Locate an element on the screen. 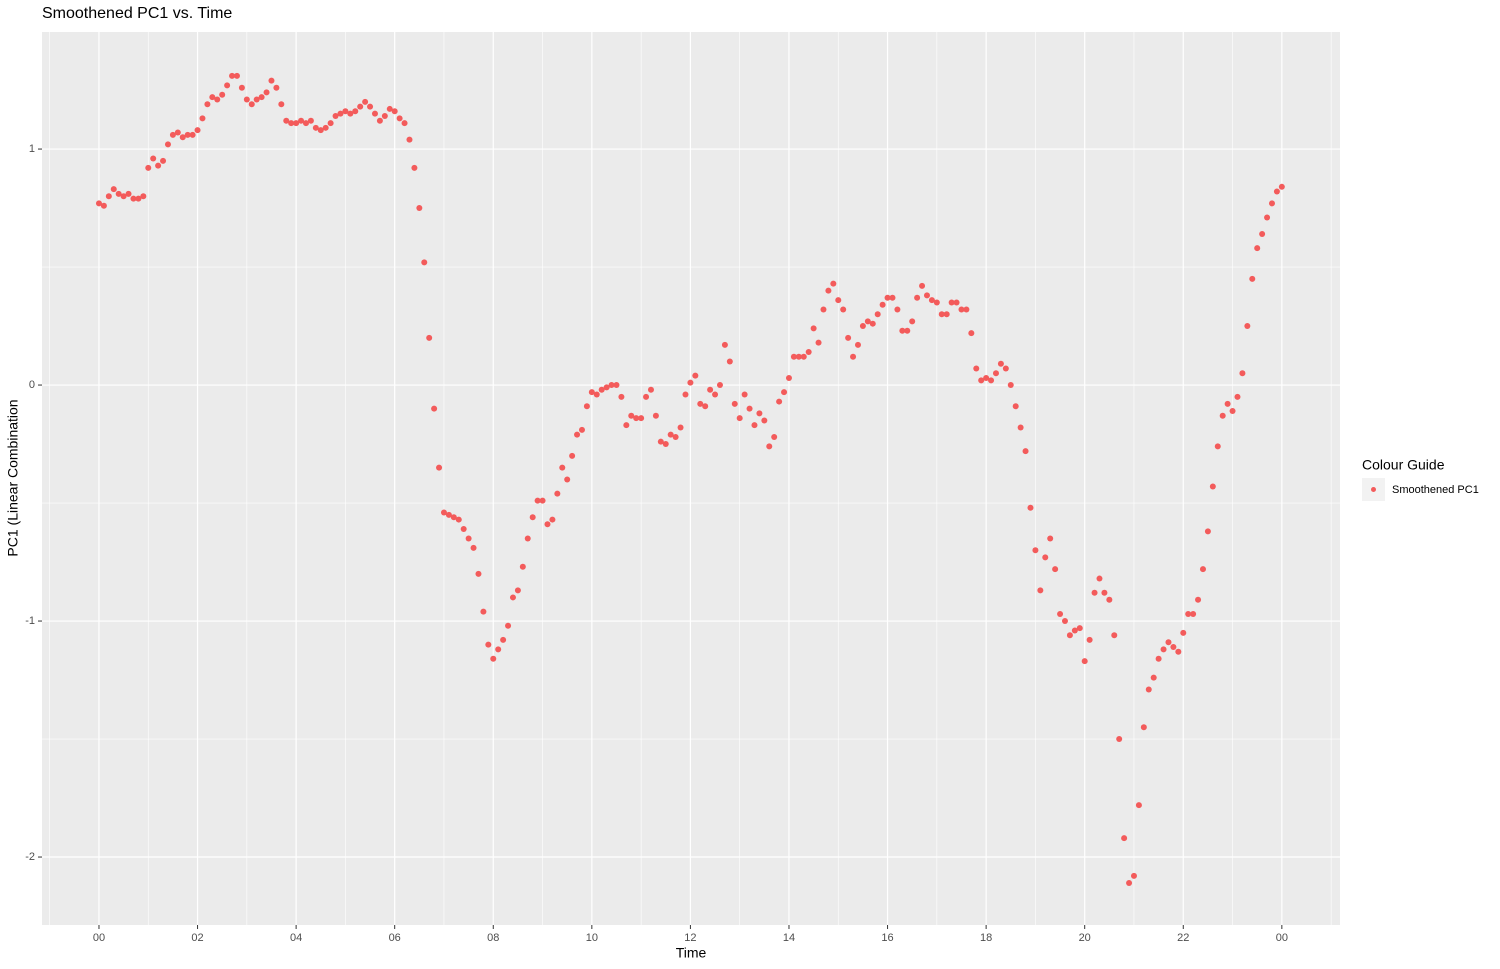 The width and height of the screenshot is (1500, 969). y-tick-label: 0 is located at coordinates (32, 385).